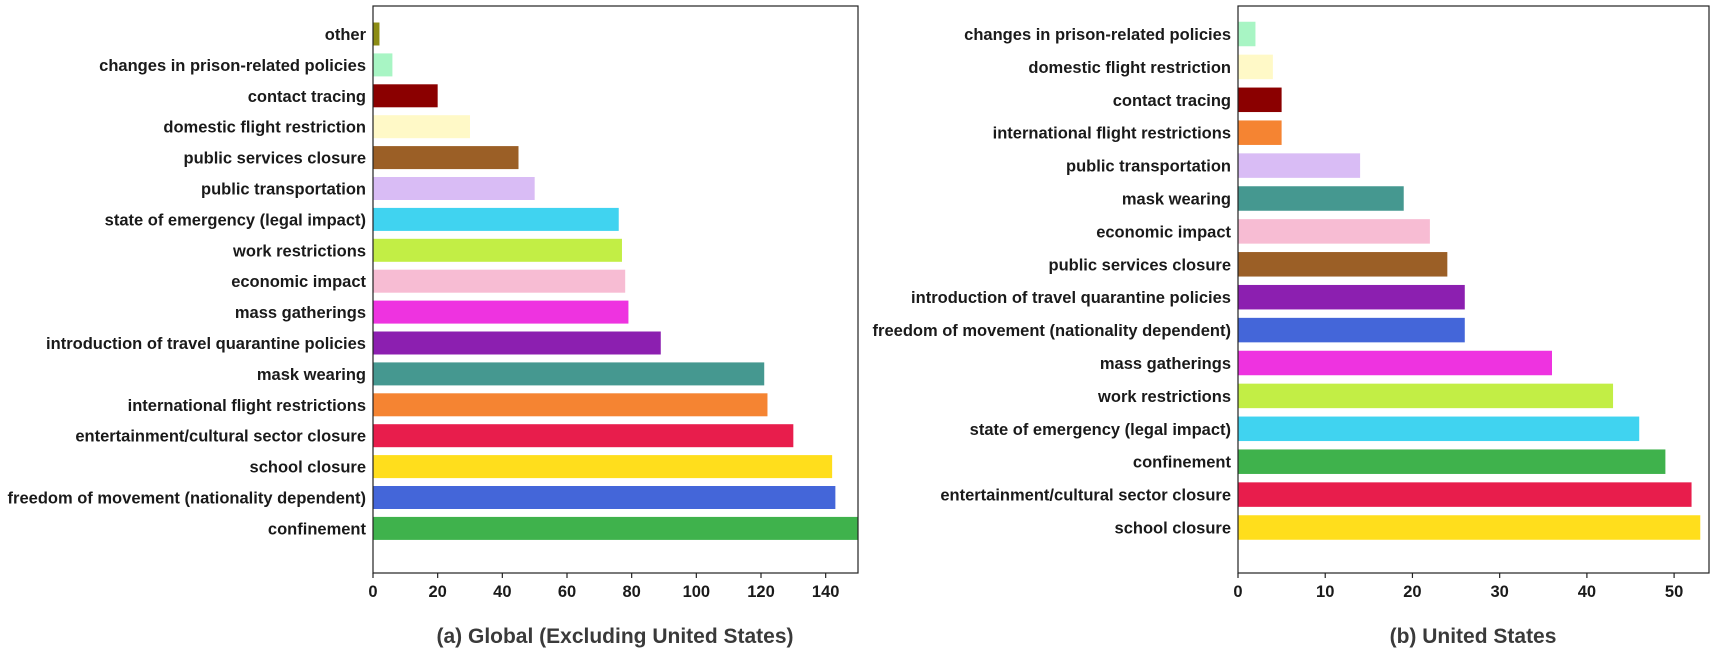  What do you see at coordinates (1674, 592) in the screenshot?
I see `x-tick-label: 50` at bounding box center [1674, 592].